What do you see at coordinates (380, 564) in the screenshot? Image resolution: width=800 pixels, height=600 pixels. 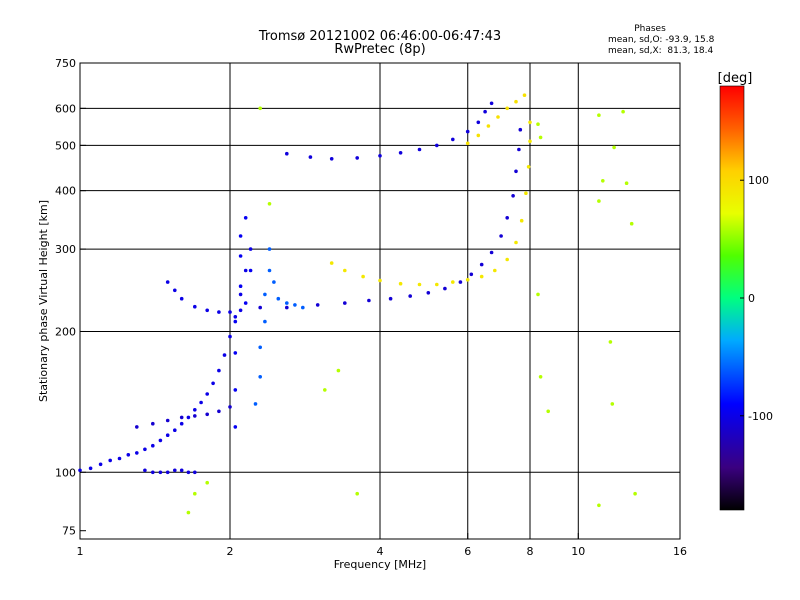 I see `x-axis-label: Frequency [MHz]` at bounding box center [380, 564].